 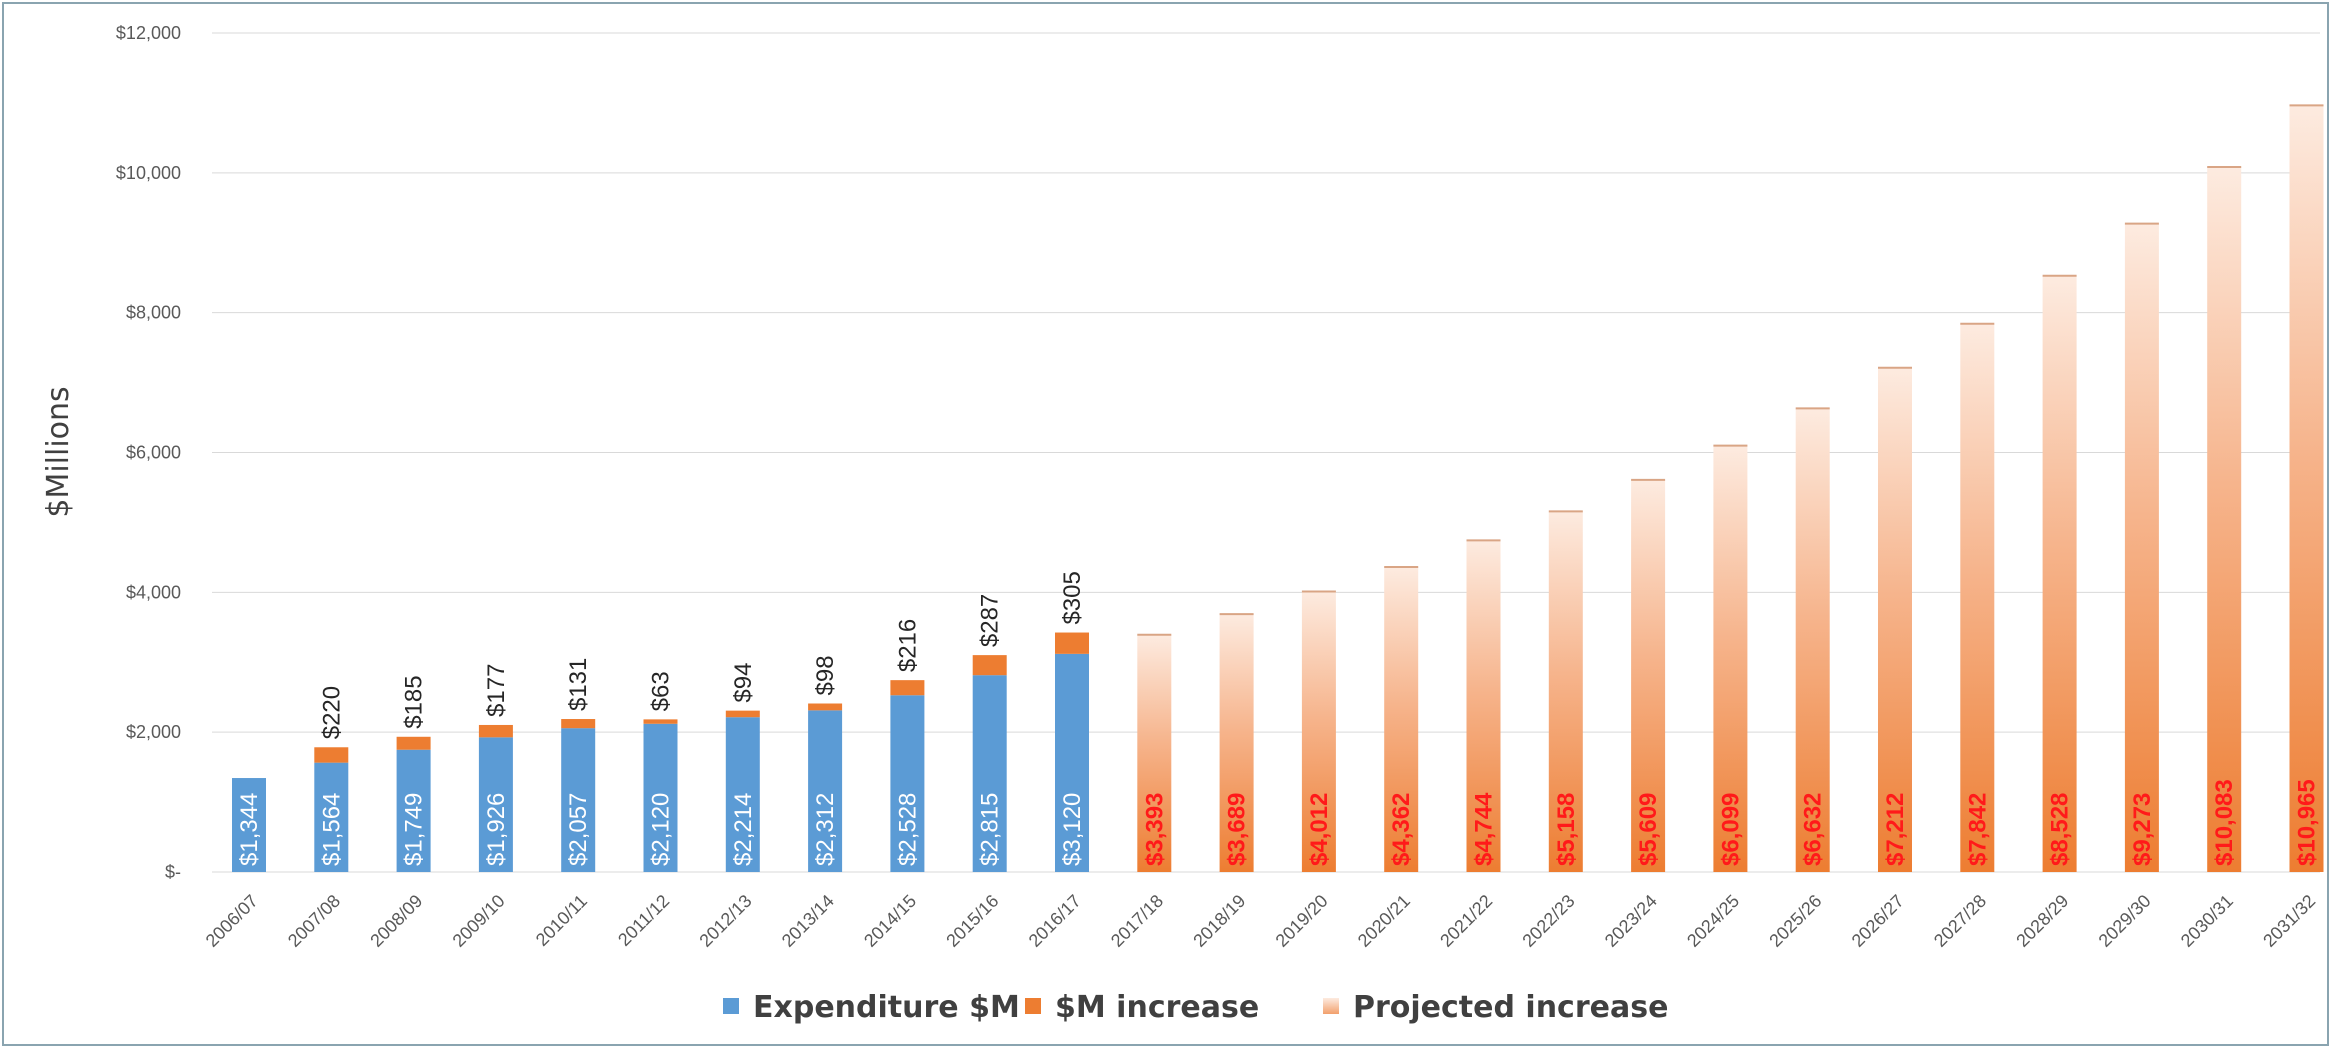 I want to click on data-label-projected: $5,609, so click(x=1648, y=829).